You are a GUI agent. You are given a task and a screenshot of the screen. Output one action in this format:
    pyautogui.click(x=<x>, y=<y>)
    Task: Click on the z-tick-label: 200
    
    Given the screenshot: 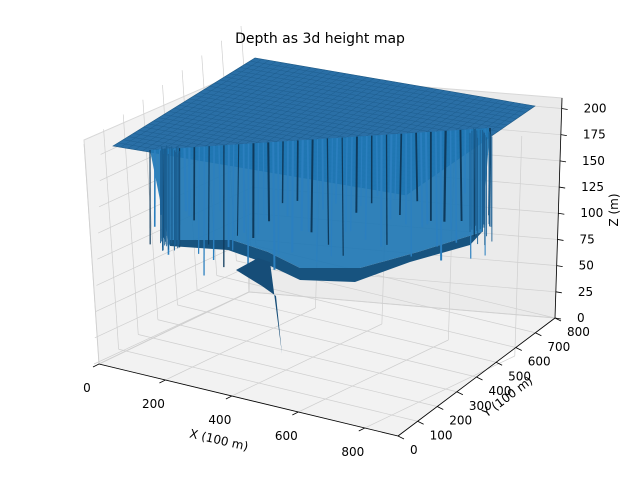 What is the action you would take?
    pyautogui.click(x=595, y=108)
    